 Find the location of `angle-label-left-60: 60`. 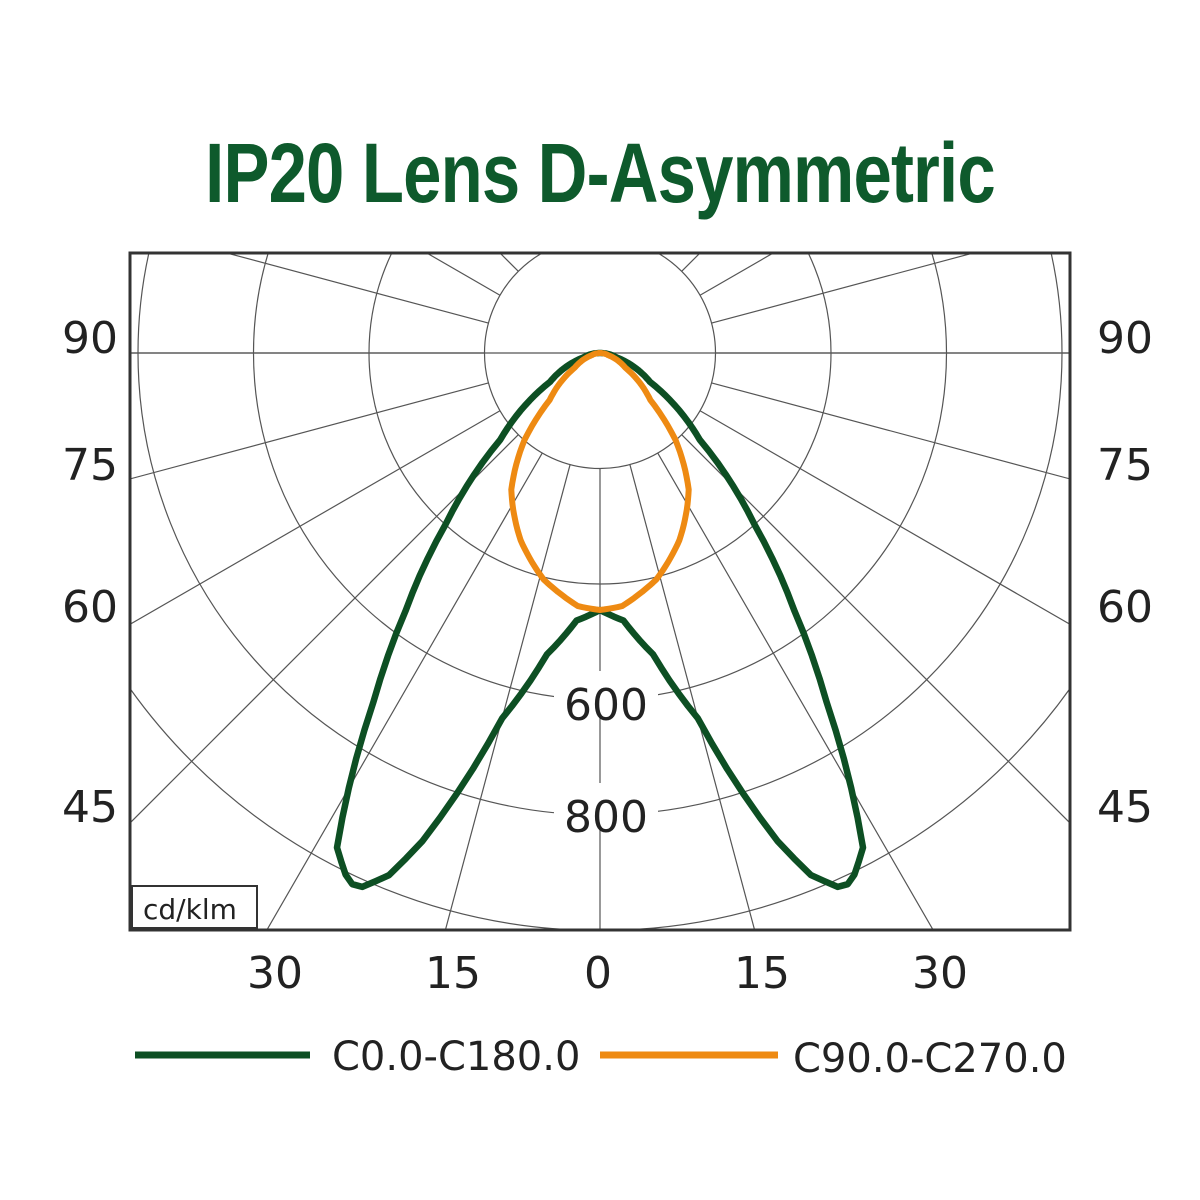

angle-label-left-60: 60 is located at coordinates (90, 607).